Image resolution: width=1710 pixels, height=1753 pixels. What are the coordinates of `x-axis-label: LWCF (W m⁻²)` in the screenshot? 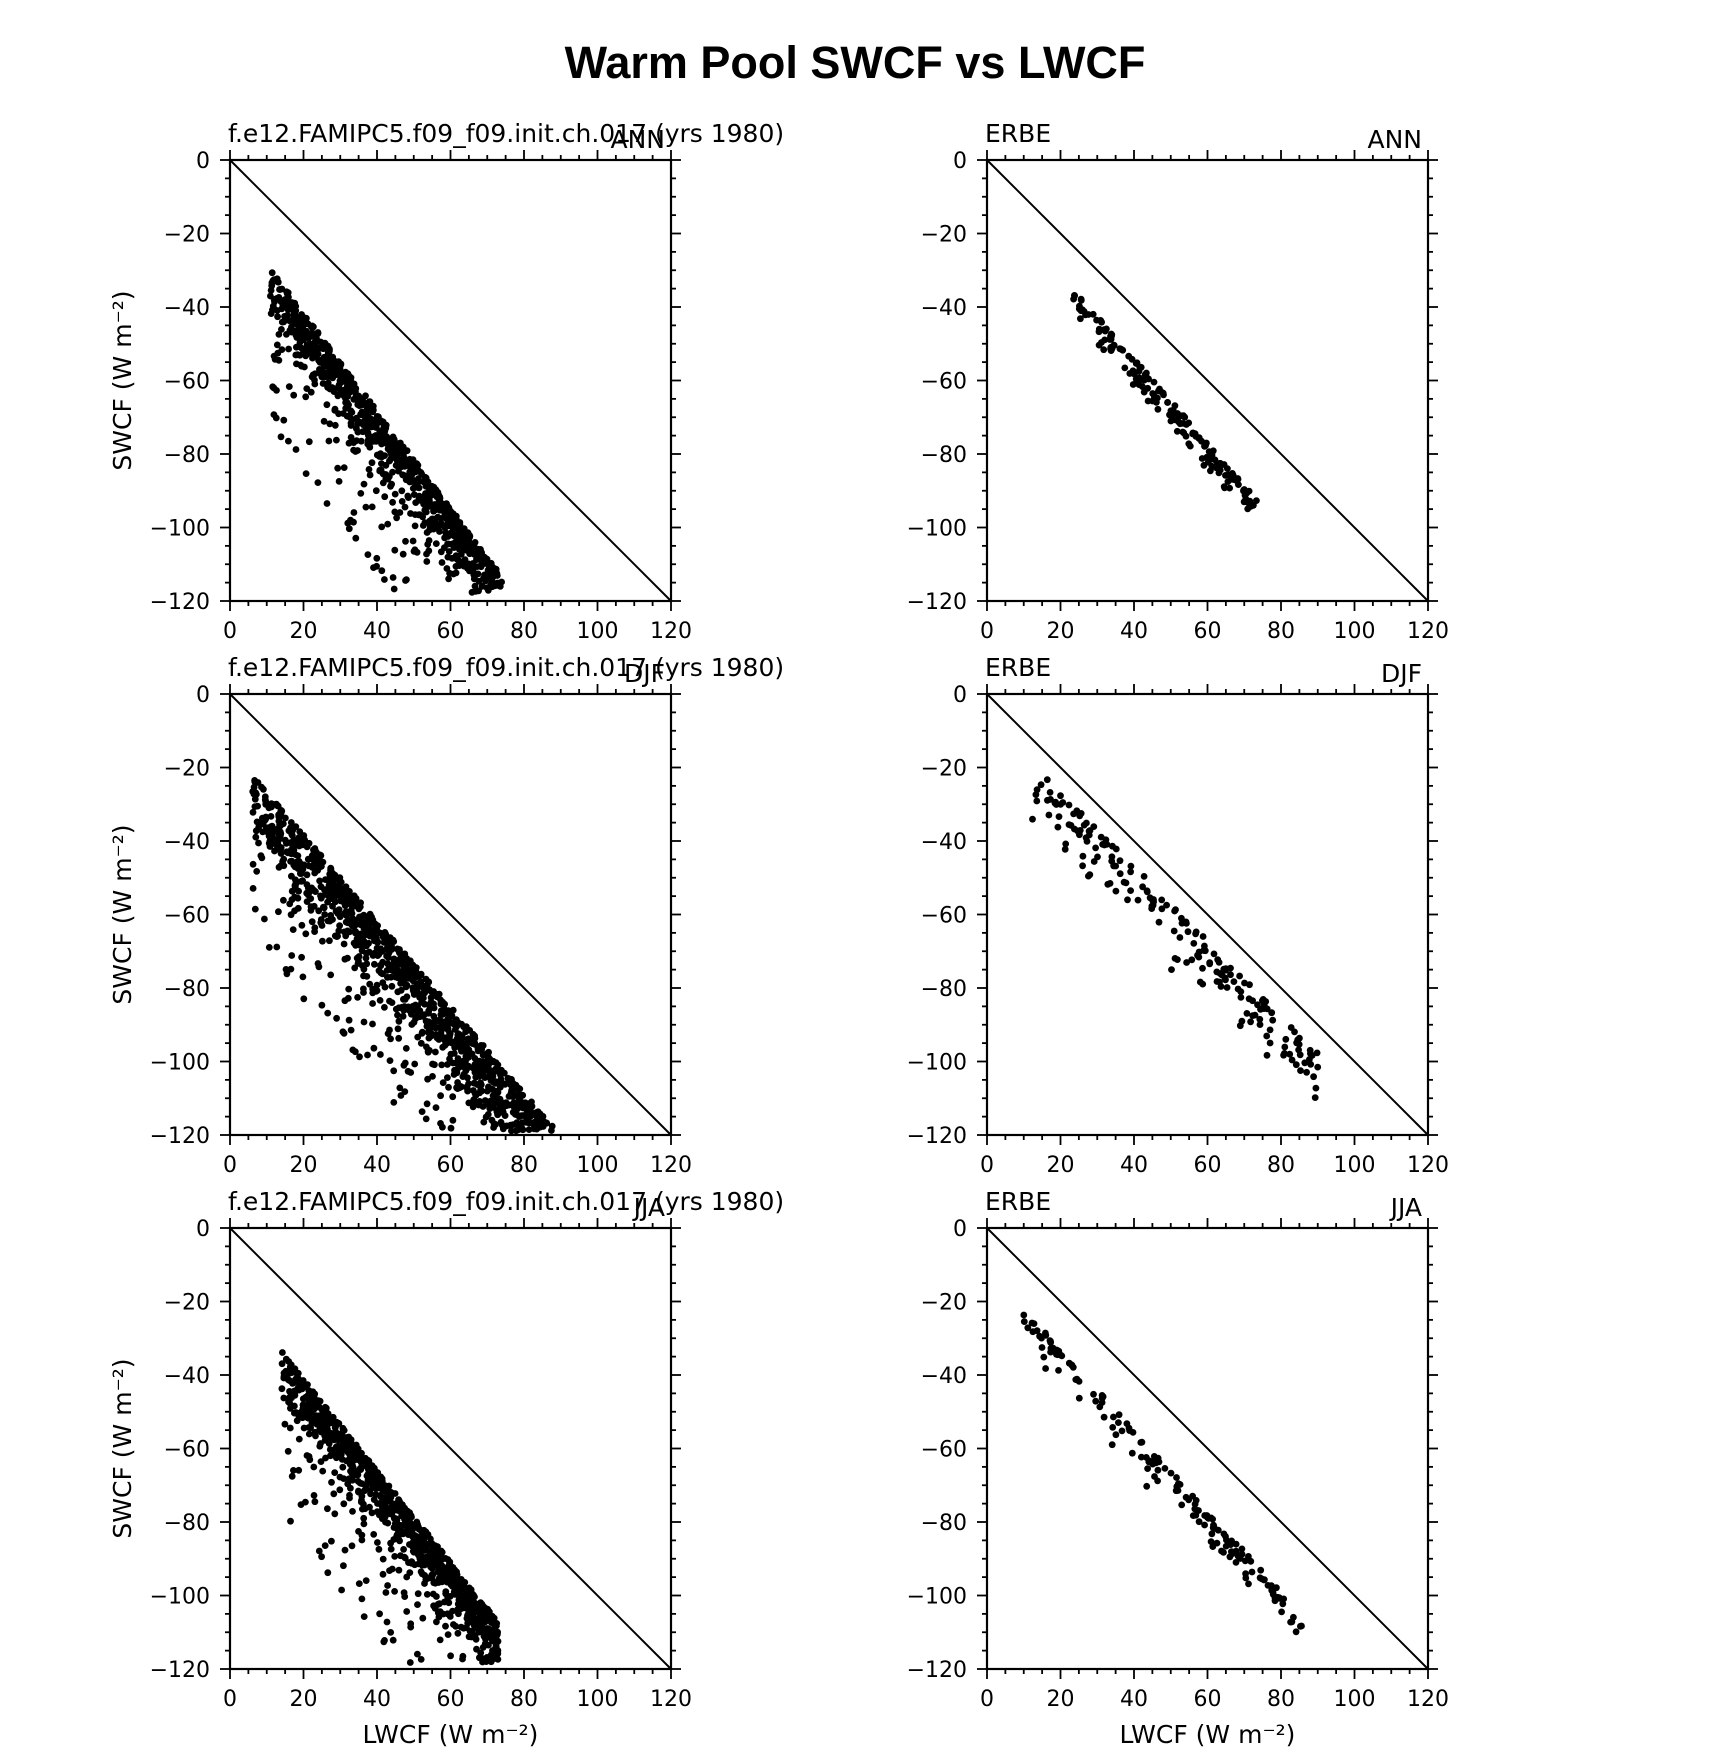 It's located at (451, 1734).